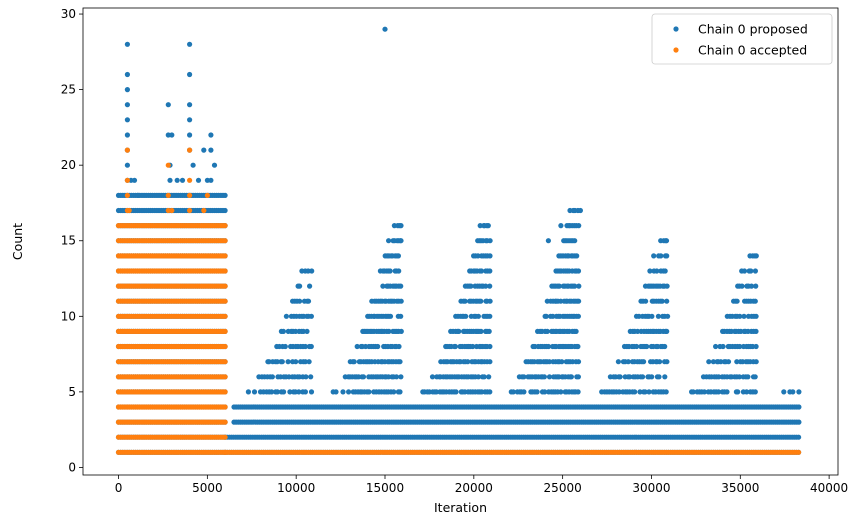  I want to click on y-axis: 0 5 10 15 20 25 30, so click(72, 240).